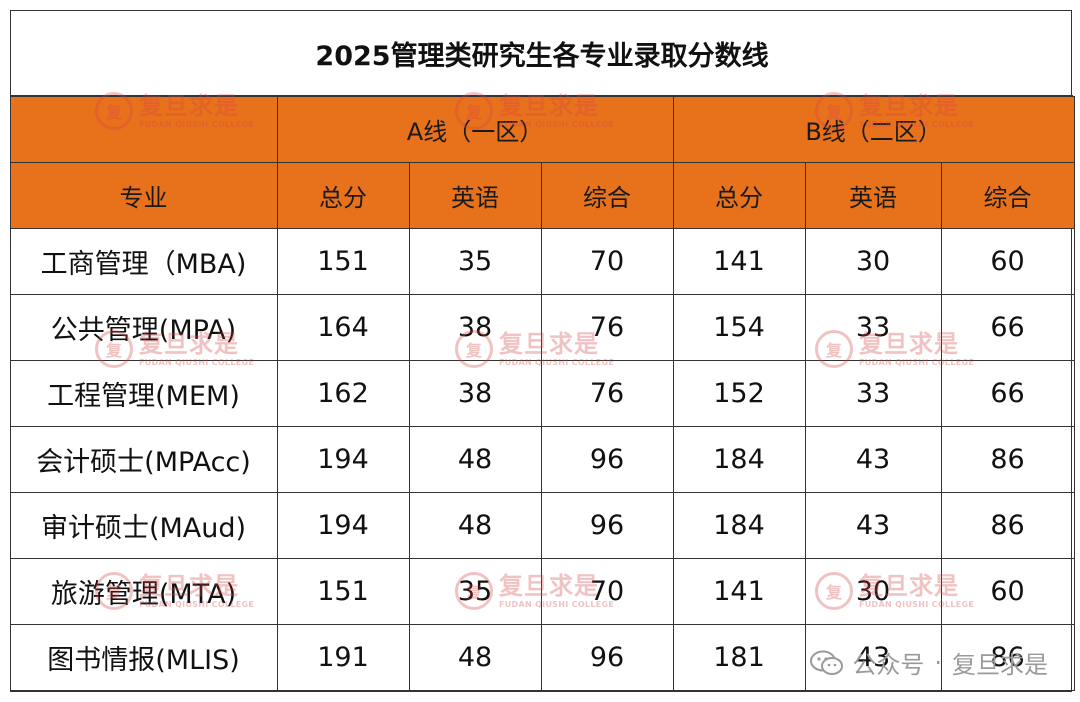 The width and height of the screenshot is (1080, 702). Describe the element at coordinates (143, 657) in the screenshot. I see `cell-major: 图书情报(MLIS)` at that location.